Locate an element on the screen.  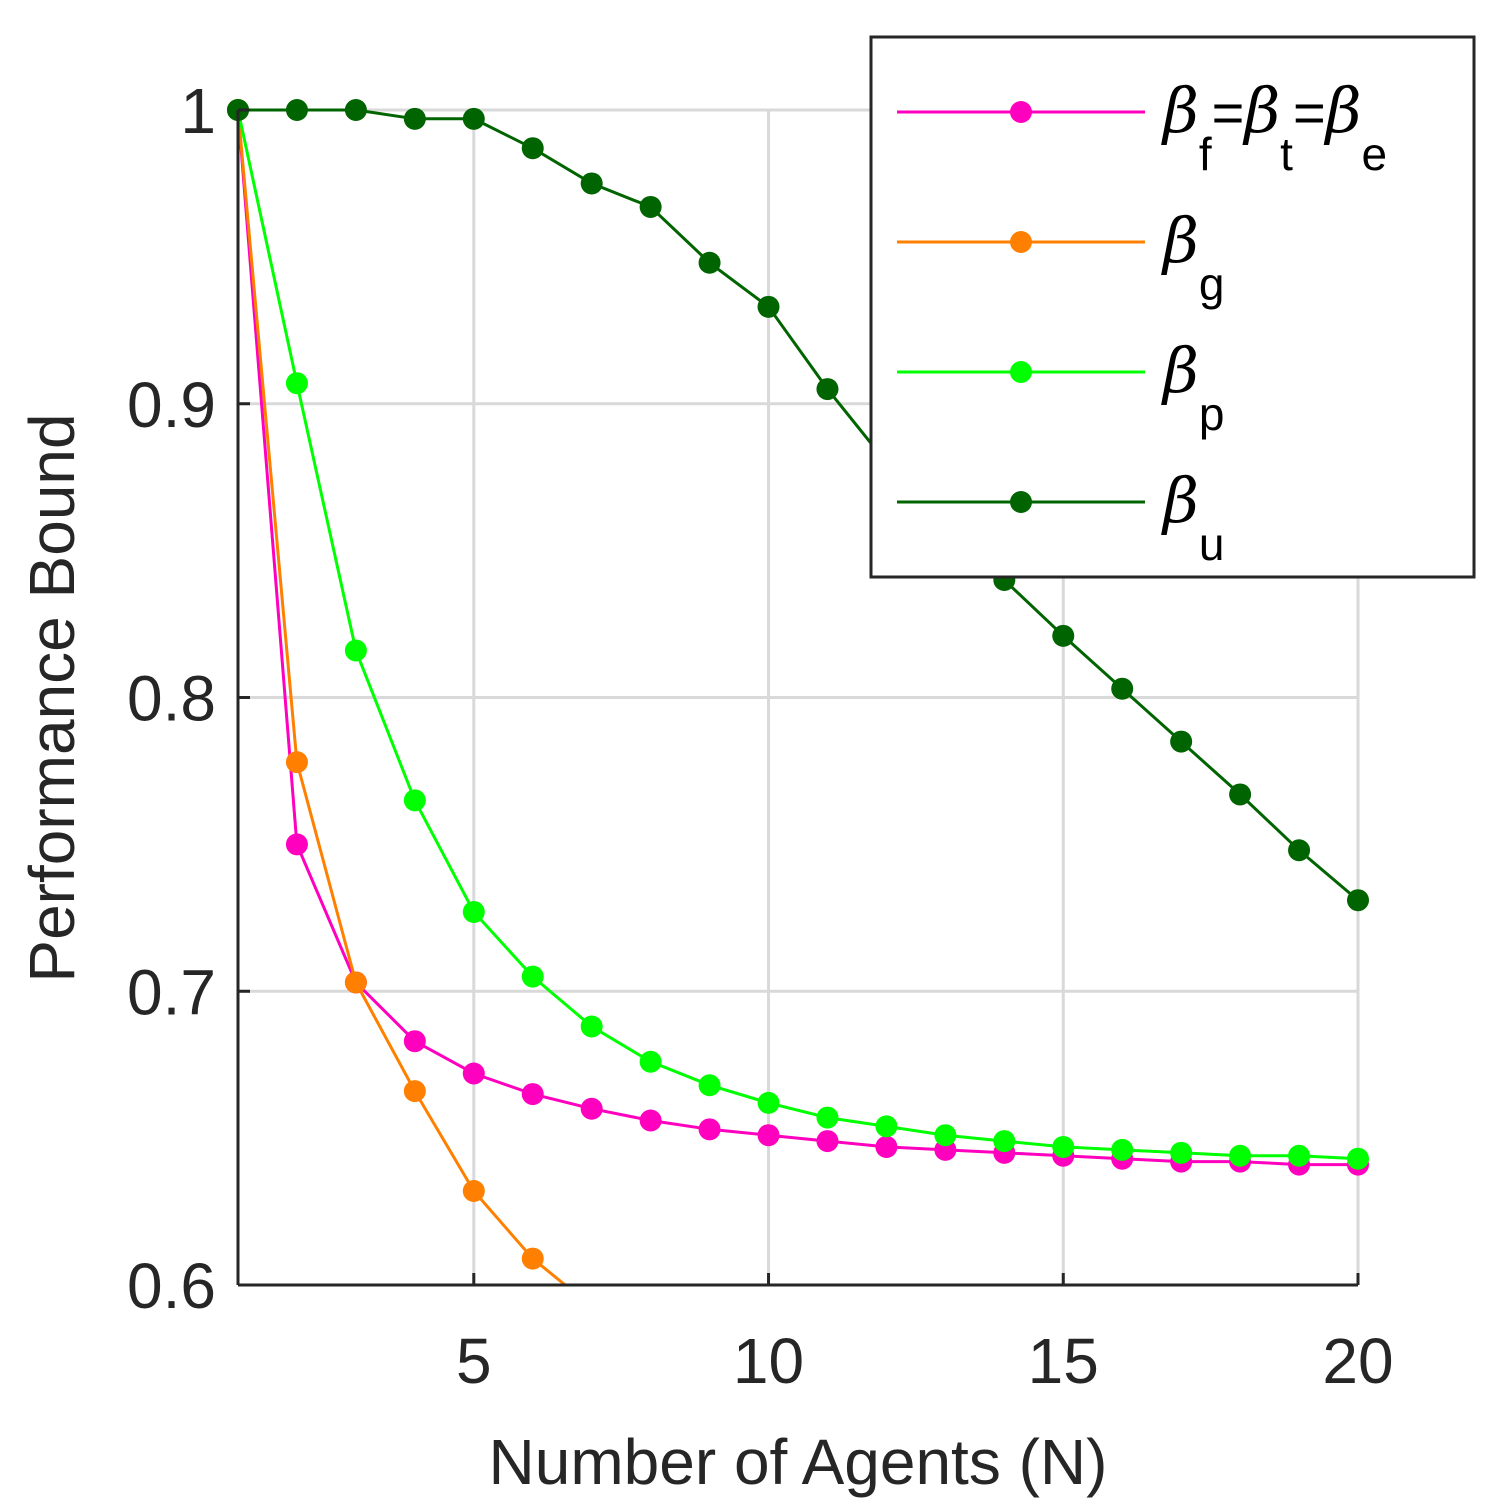
legend-entry-3: βu is located at coordinates (1060, 517).